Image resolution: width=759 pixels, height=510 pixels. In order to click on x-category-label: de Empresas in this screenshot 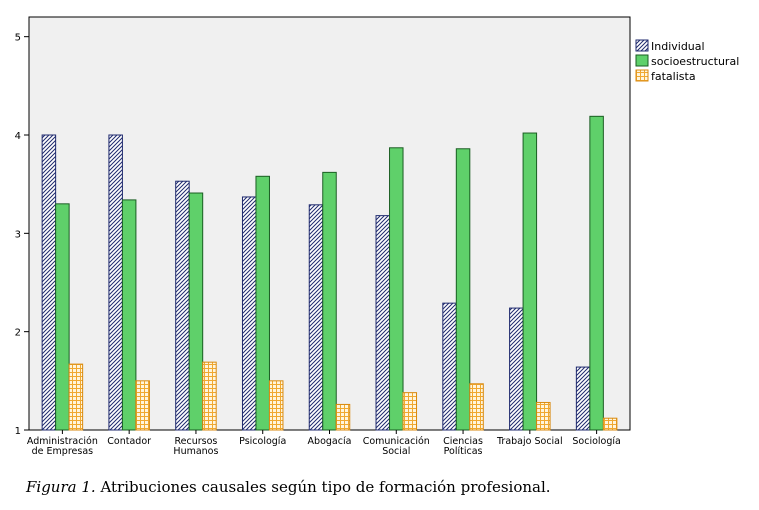, I will do `click(62, 451)`.